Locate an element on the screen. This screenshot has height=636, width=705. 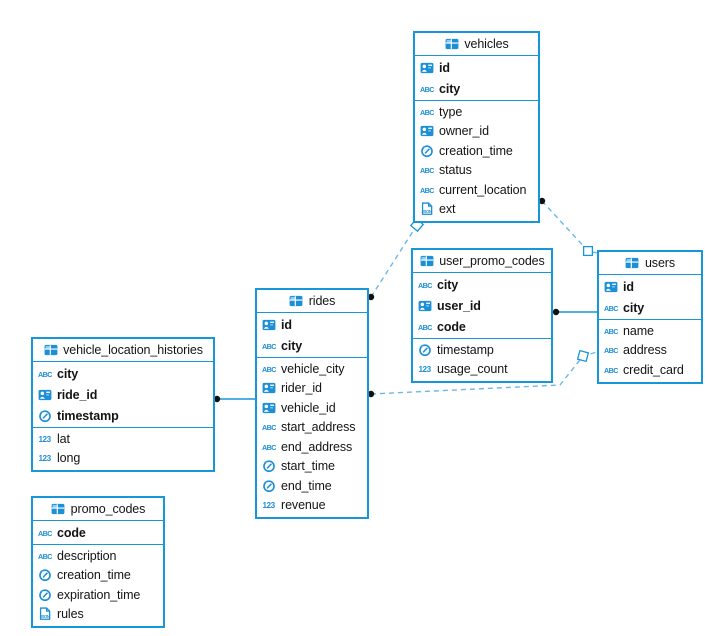
connector-rides-users is located at coordinates (482, 373).